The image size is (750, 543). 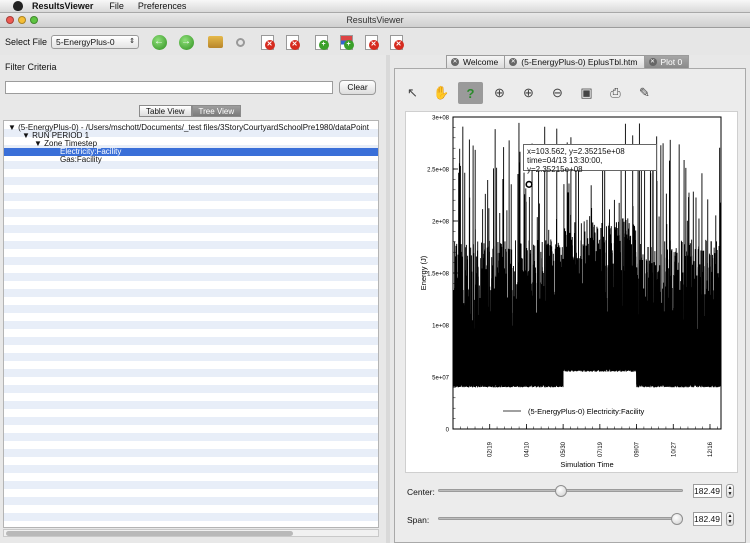 What do you see at coordinates (441, 327) in the screenshot?
I see `y-tick-label: 1e+08` at bounding box center [441, 327].